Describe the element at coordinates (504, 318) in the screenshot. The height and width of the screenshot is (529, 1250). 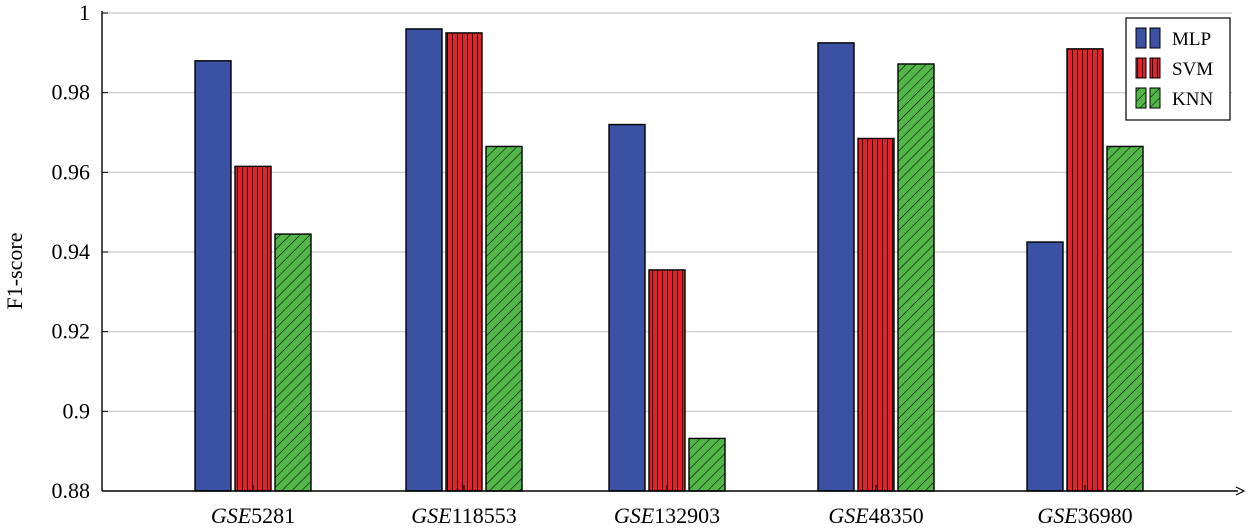
I see `bar-knn-gse118553` at that location.